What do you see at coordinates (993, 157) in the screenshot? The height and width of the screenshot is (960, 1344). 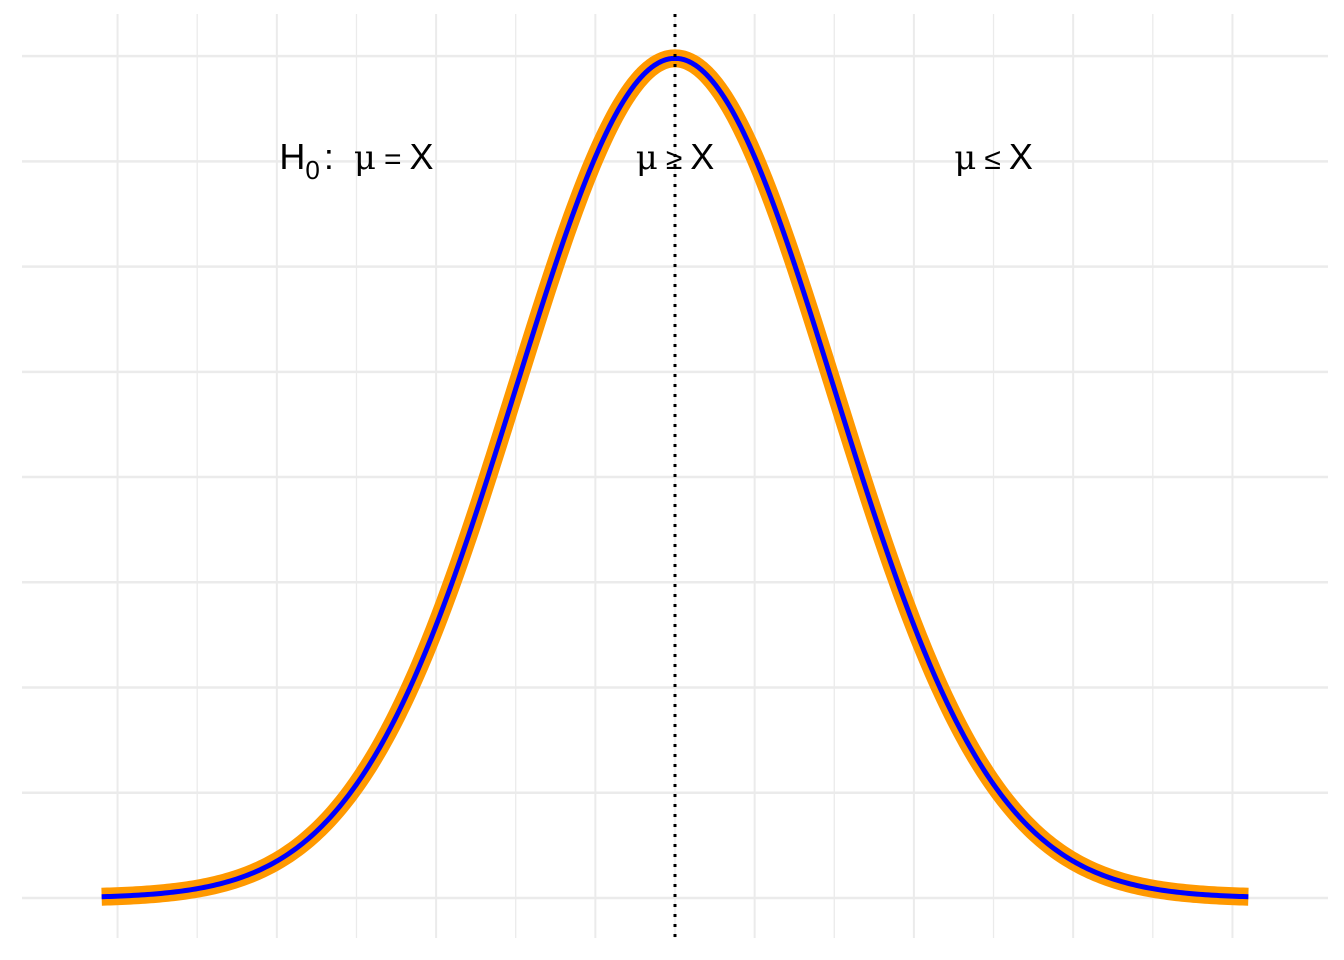 I see `annotation-left-tailed: μ ≤ X` at bounding box center [993, 157].